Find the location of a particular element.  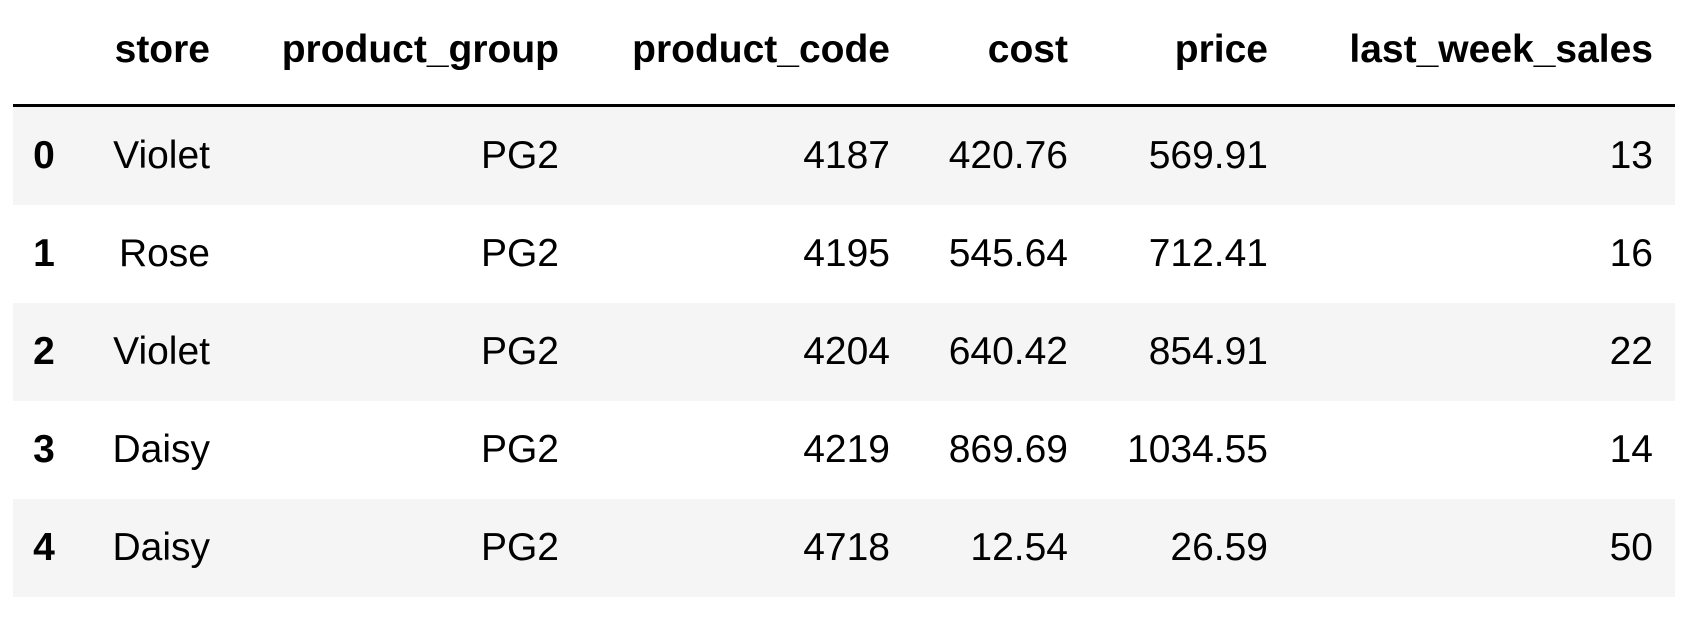

cell-price: 1034.55 is located at coordinates (1197, 449).